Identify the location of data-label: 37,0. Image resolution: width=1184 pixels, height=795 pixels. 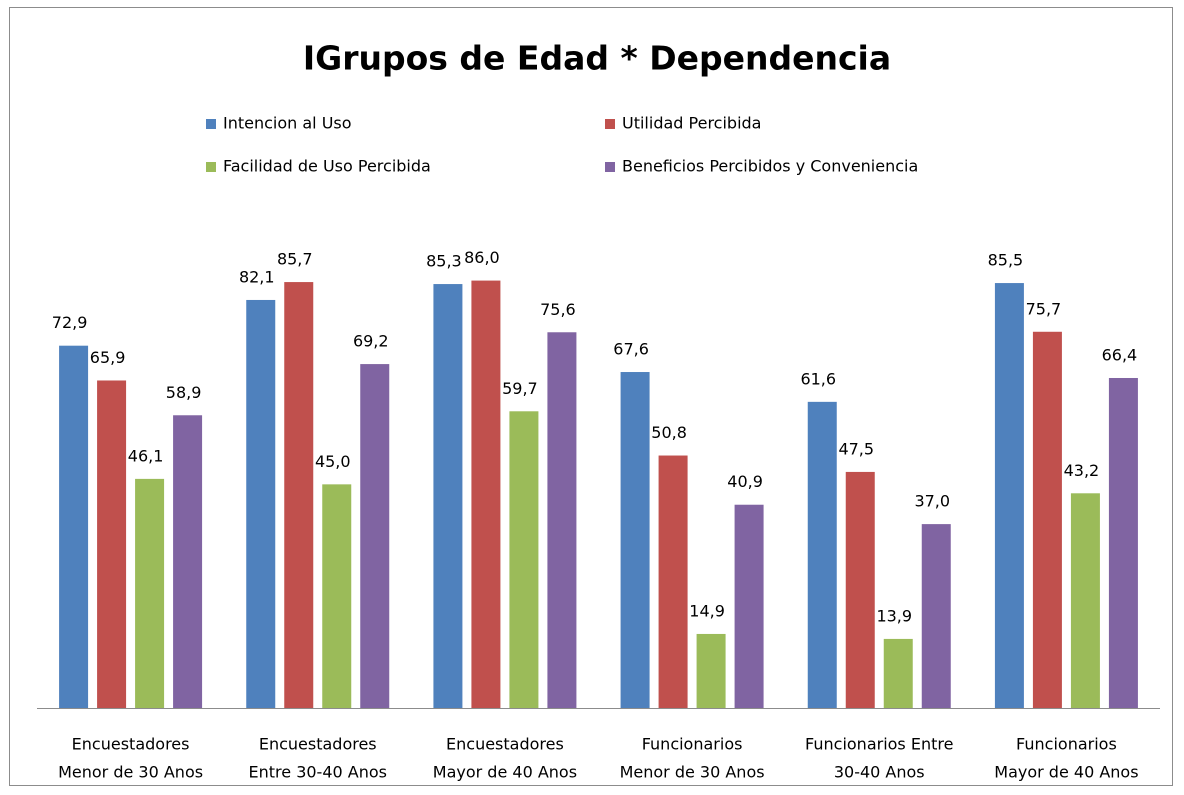
(932, 501).